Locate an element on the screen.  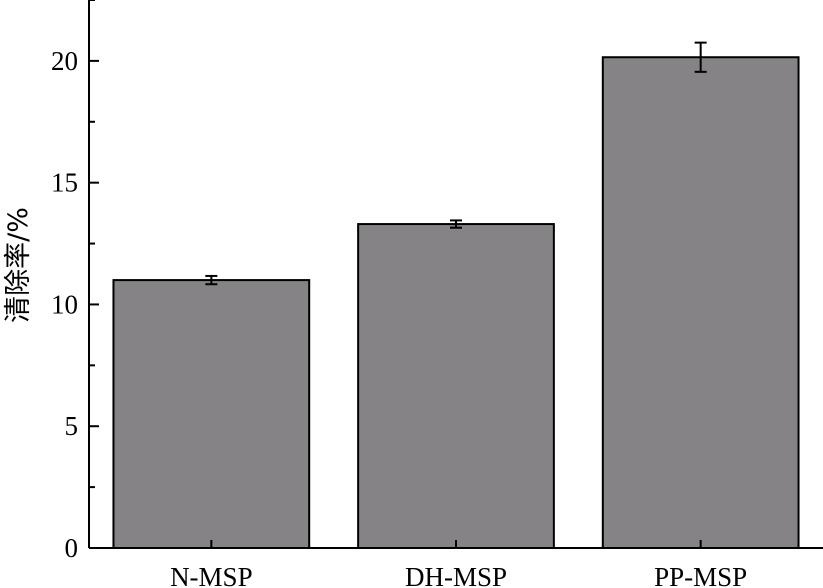
error-bar-n-msp is located at coordinates (211, 280).